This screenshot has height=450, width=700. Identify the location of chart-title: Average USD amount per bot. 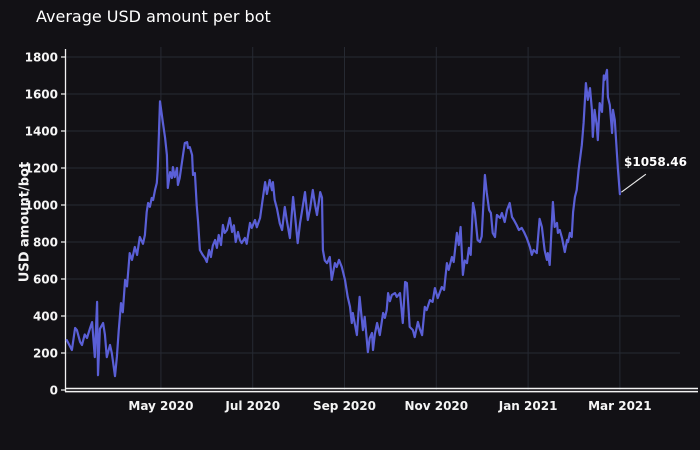
(153, 16).